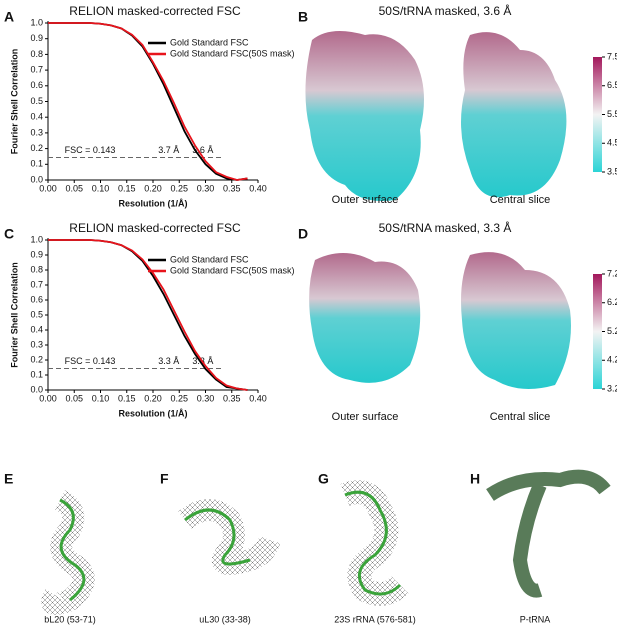 This screenshot has width=617, height=630. I want to click on density-g, so click(374, 543).